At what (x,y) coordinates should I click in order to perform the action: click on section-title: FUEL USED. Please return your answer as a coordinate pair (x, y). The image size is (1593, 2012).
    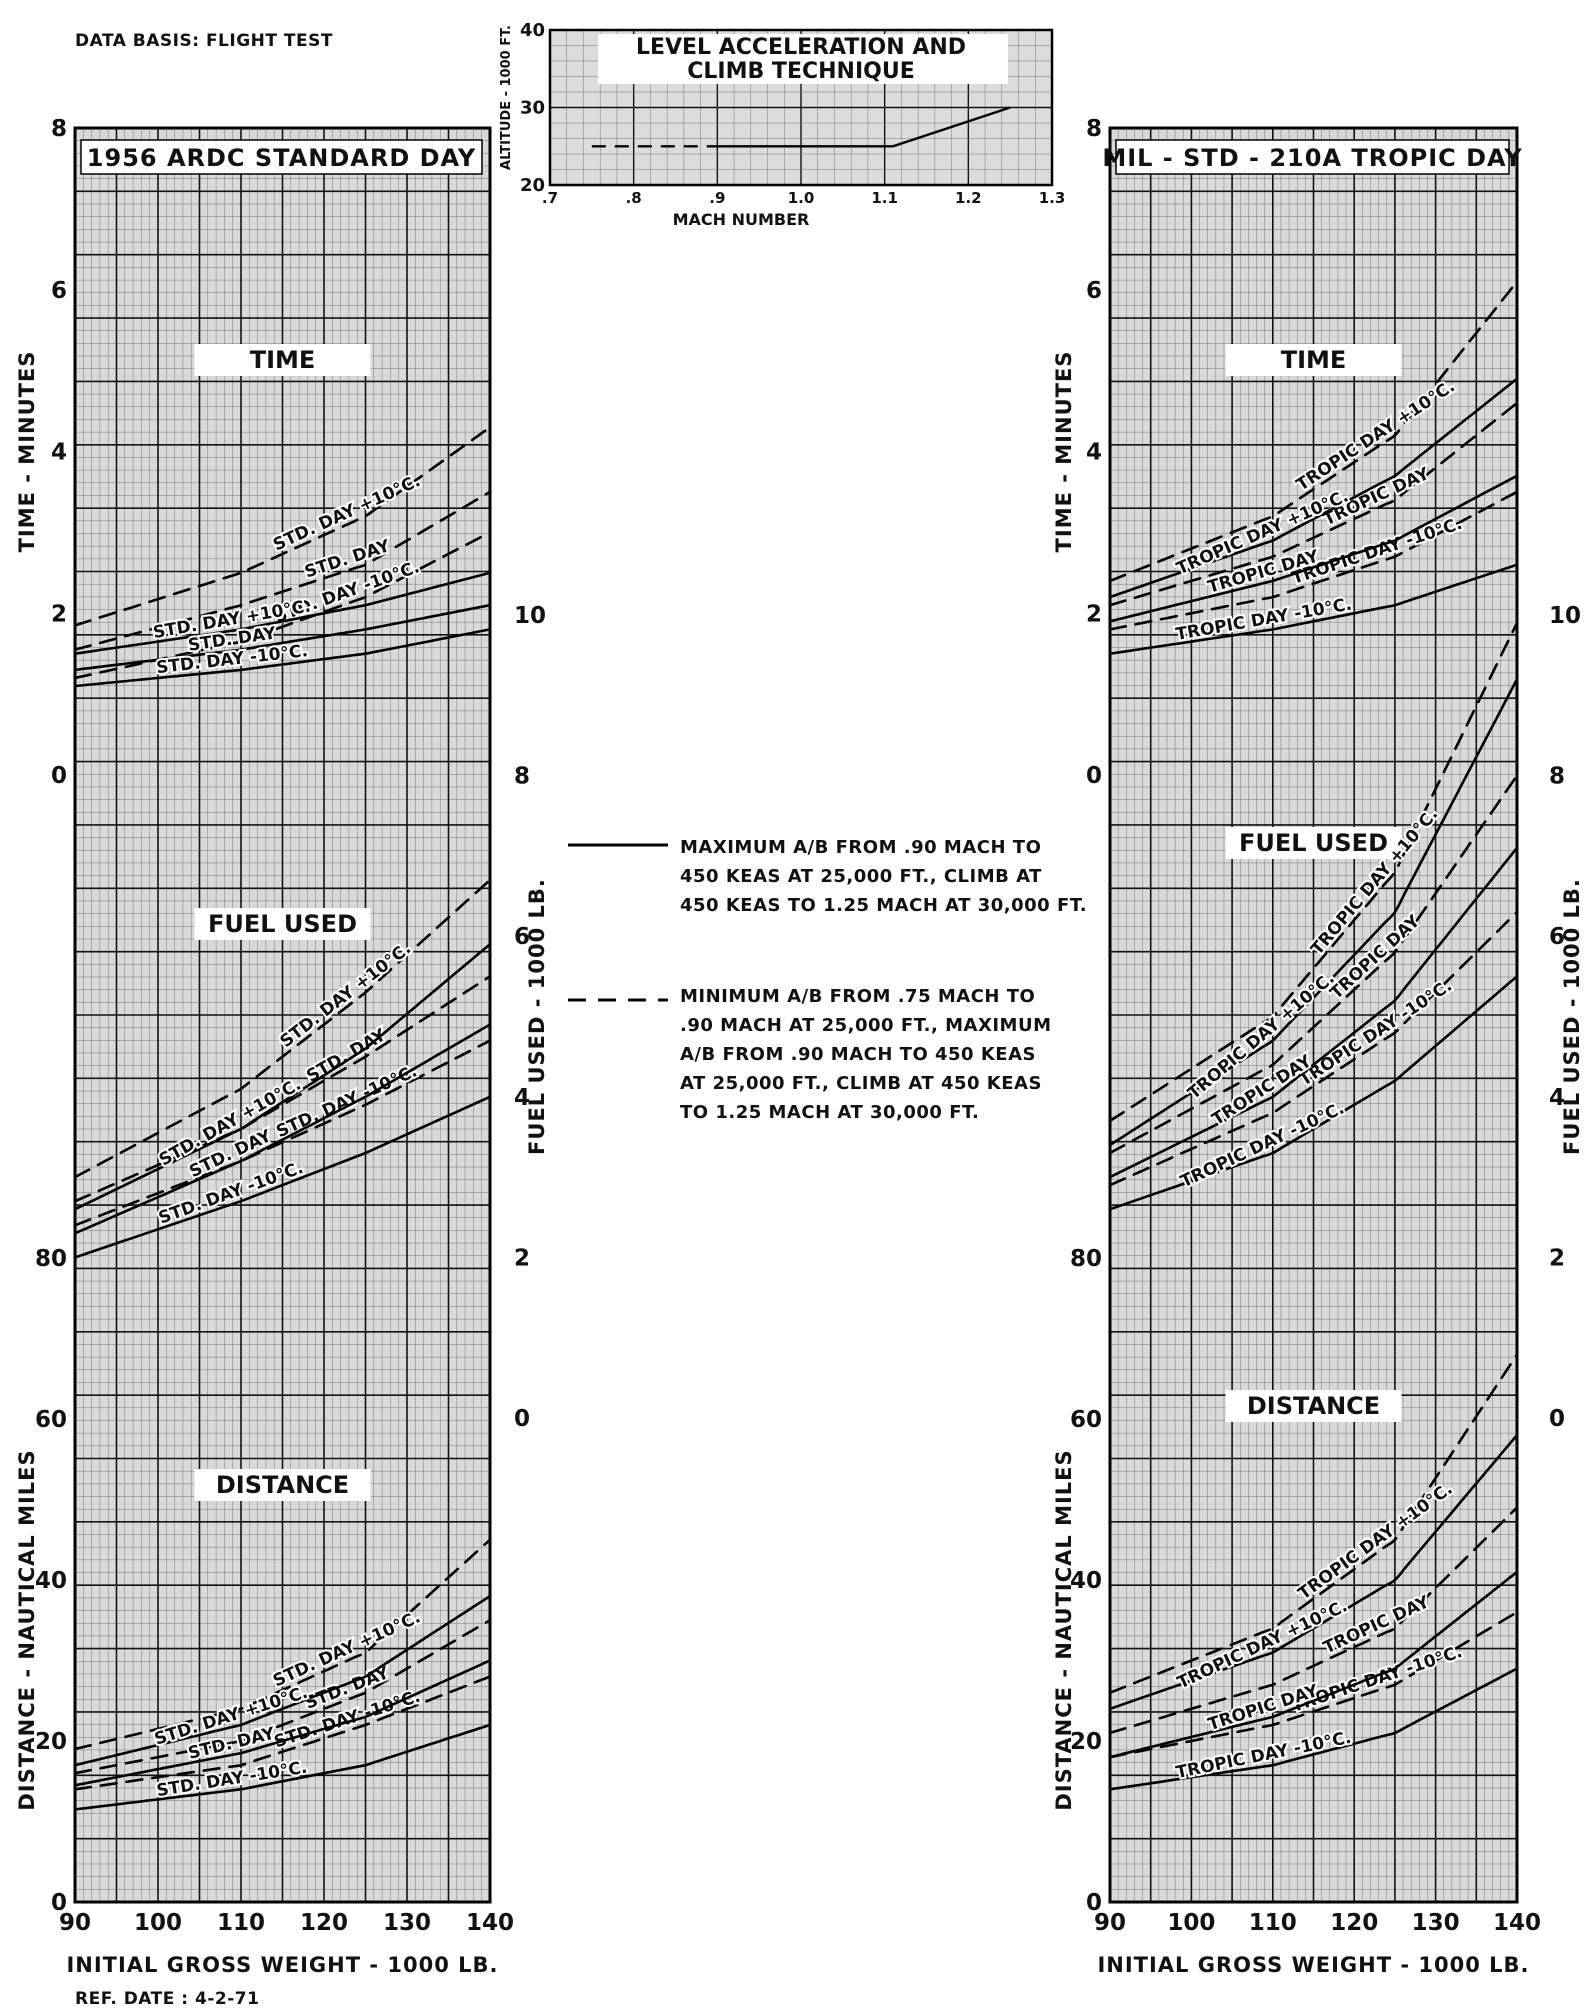
    Looking at the image, I should click on (1313, 843).